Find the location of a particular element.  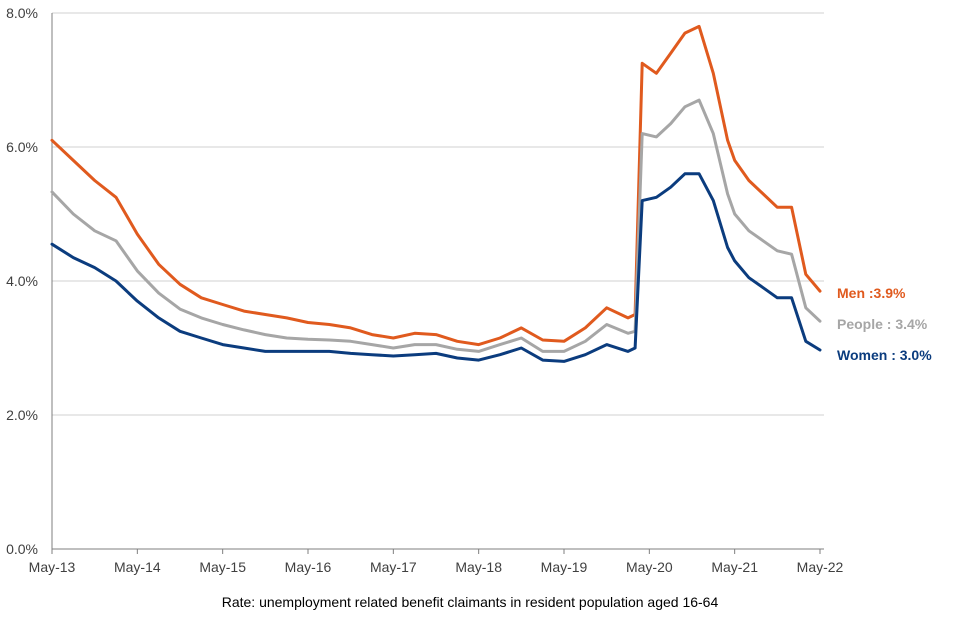

y-tick-label: 4.0% is located at coordinates (22, 281).